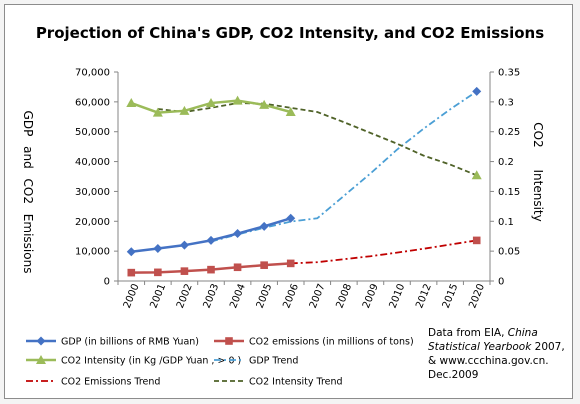  I want to click on y-right-tick-label: 0.2, so click(506, 162).